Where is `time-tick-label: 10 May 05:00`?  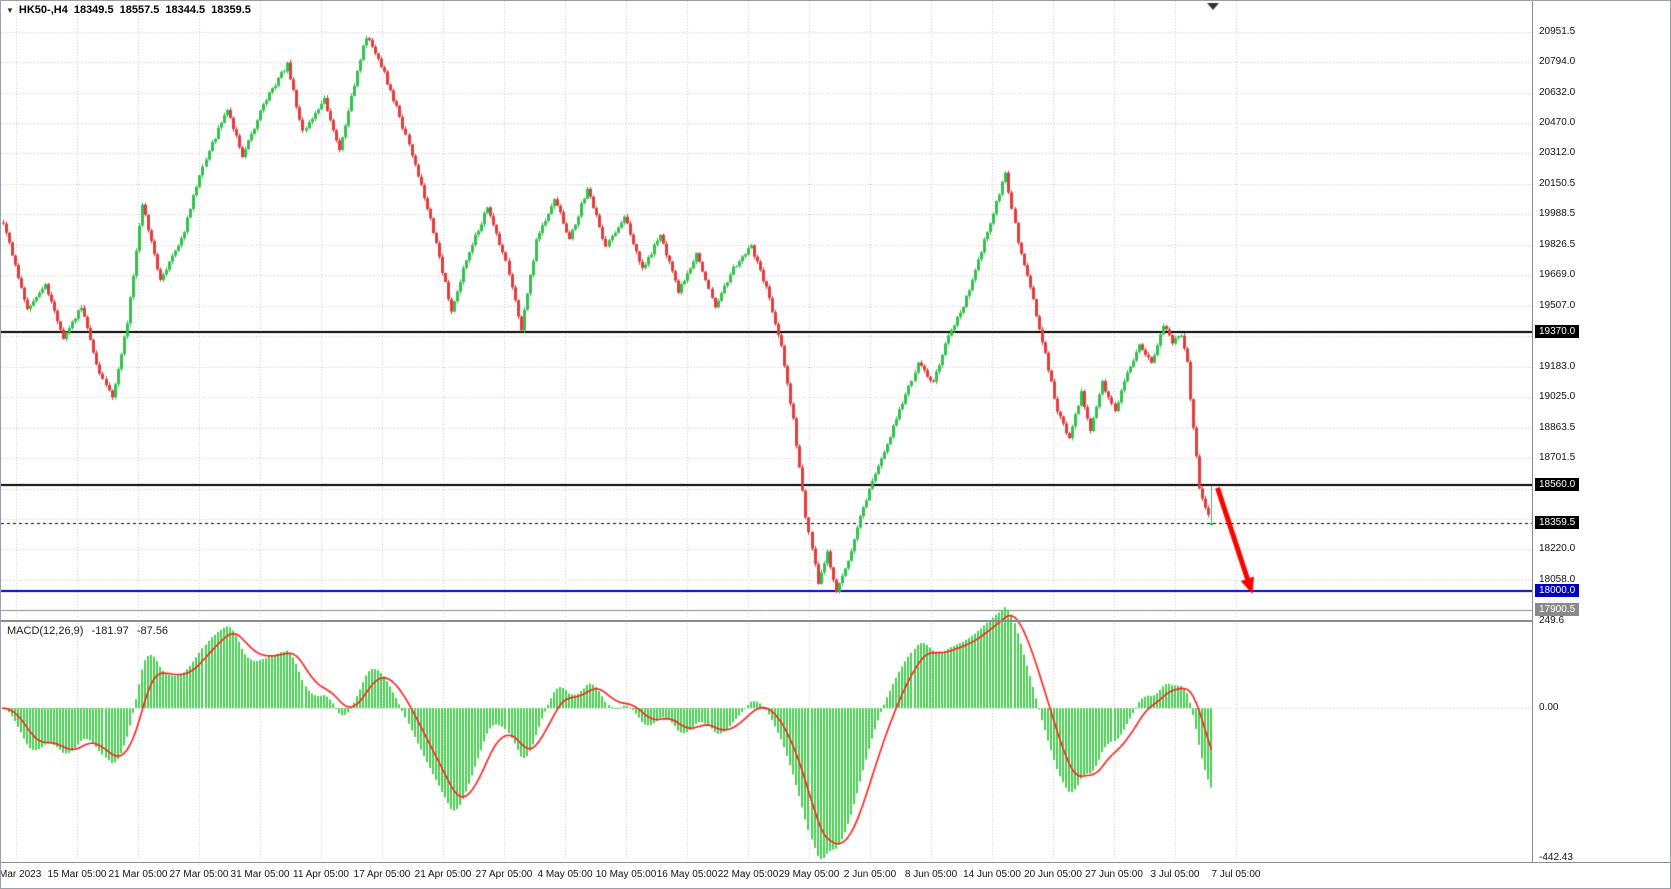 time-tick-label: 10 May 05:00 is located at coordinates (626, 874).